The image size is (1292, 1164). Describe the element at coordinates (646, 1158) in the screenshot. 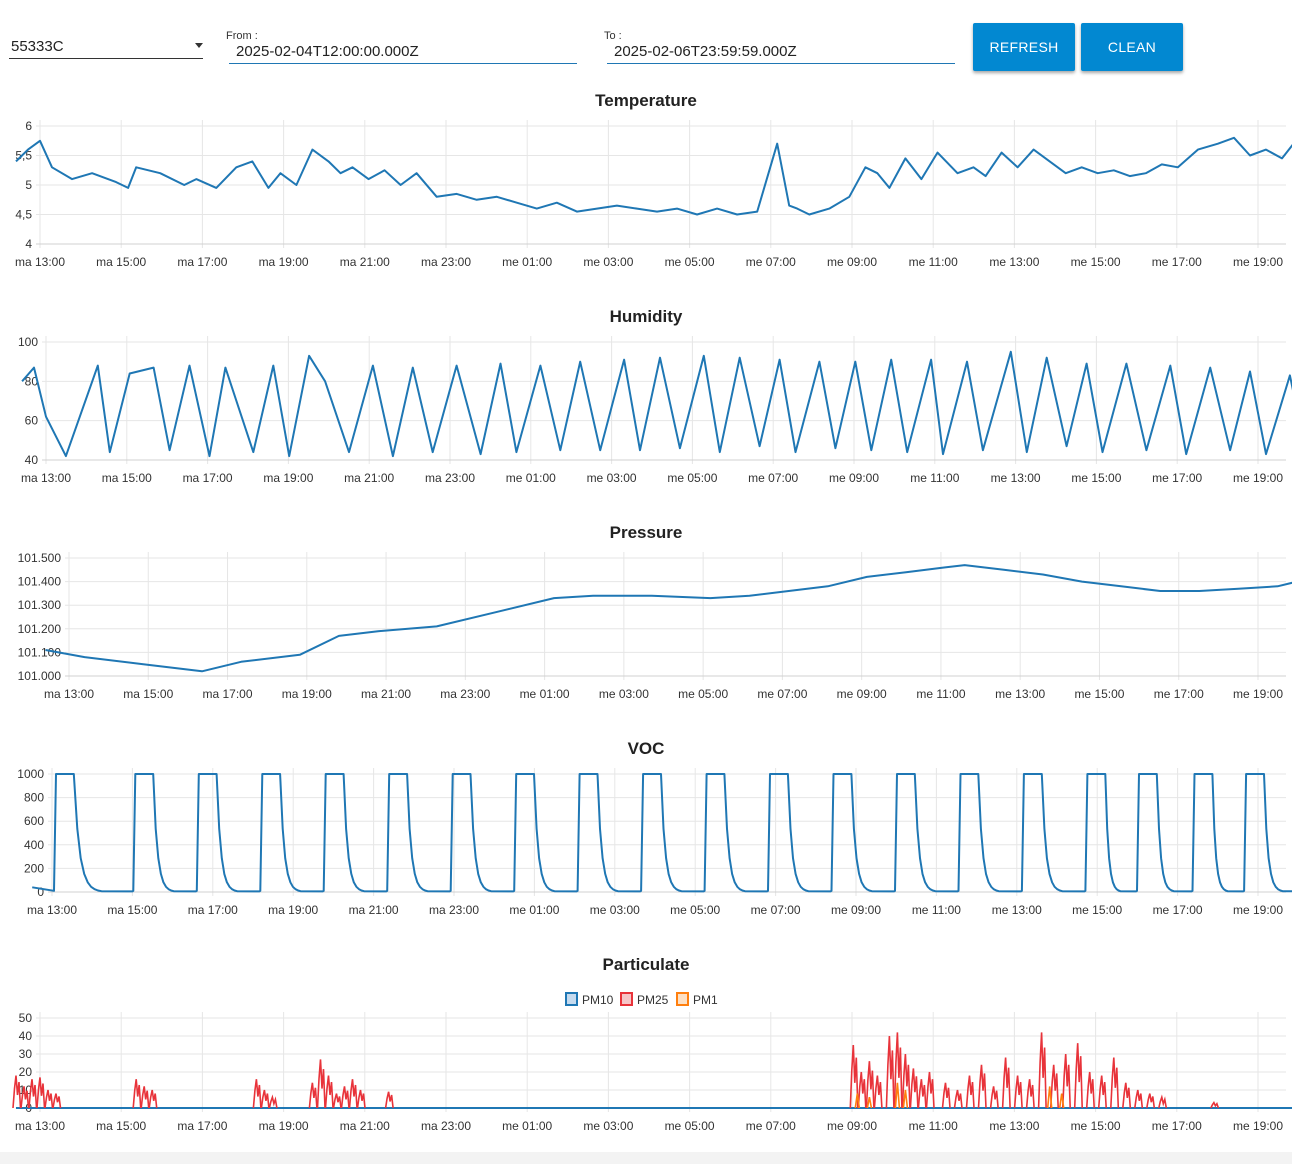

I see `footer-bar` at that location.